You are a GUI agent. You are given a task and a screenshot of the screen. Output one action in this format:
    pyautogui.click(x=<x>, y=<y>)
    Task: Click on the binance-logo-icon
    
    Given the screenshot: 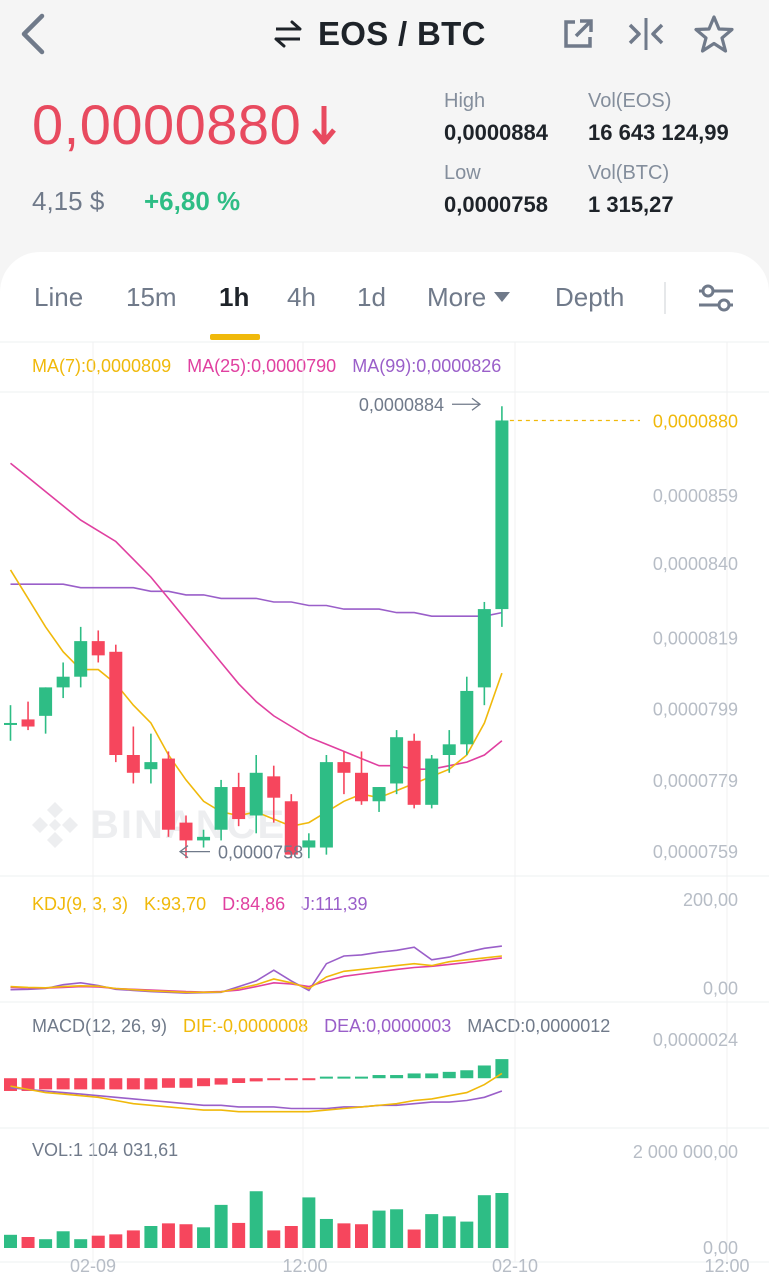 What is the action you would take?
    pyautogui.click(x=55, y=825)
    